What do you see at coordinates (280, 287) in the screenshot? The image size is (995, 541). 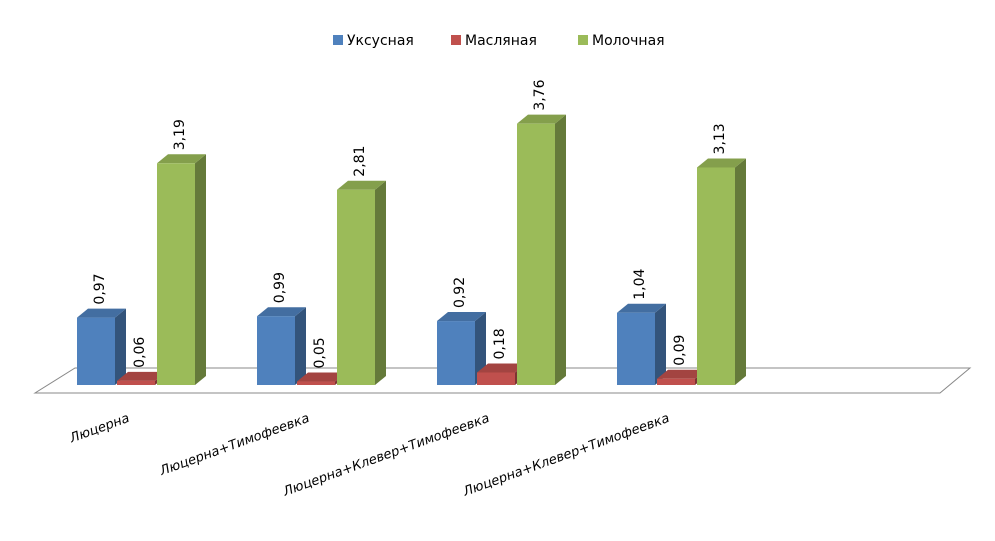 I see `data-label: 0,99` at bounding box center [280, 287].